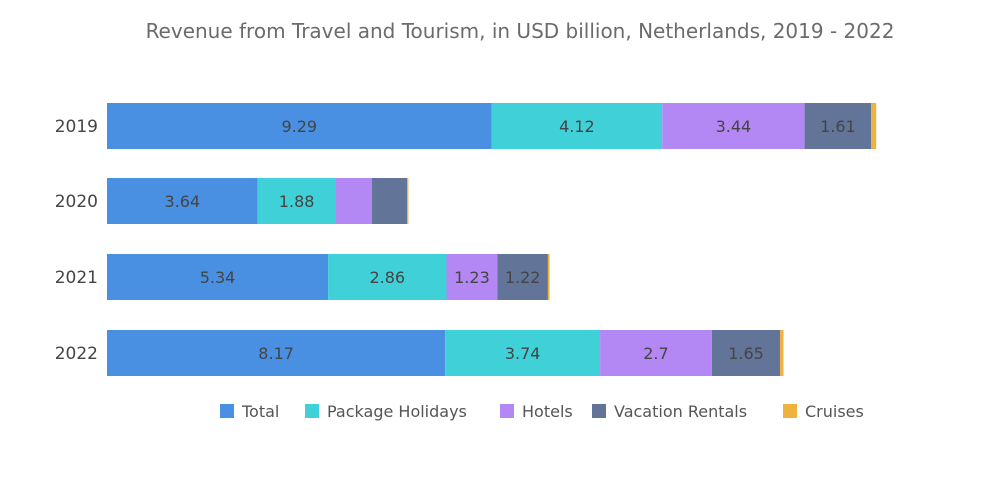 This screenshot has width=1000, height=504. Describe the element at coordinates (507, 411) in the screenshot. I see `legend-swatch-hotels` at that location.